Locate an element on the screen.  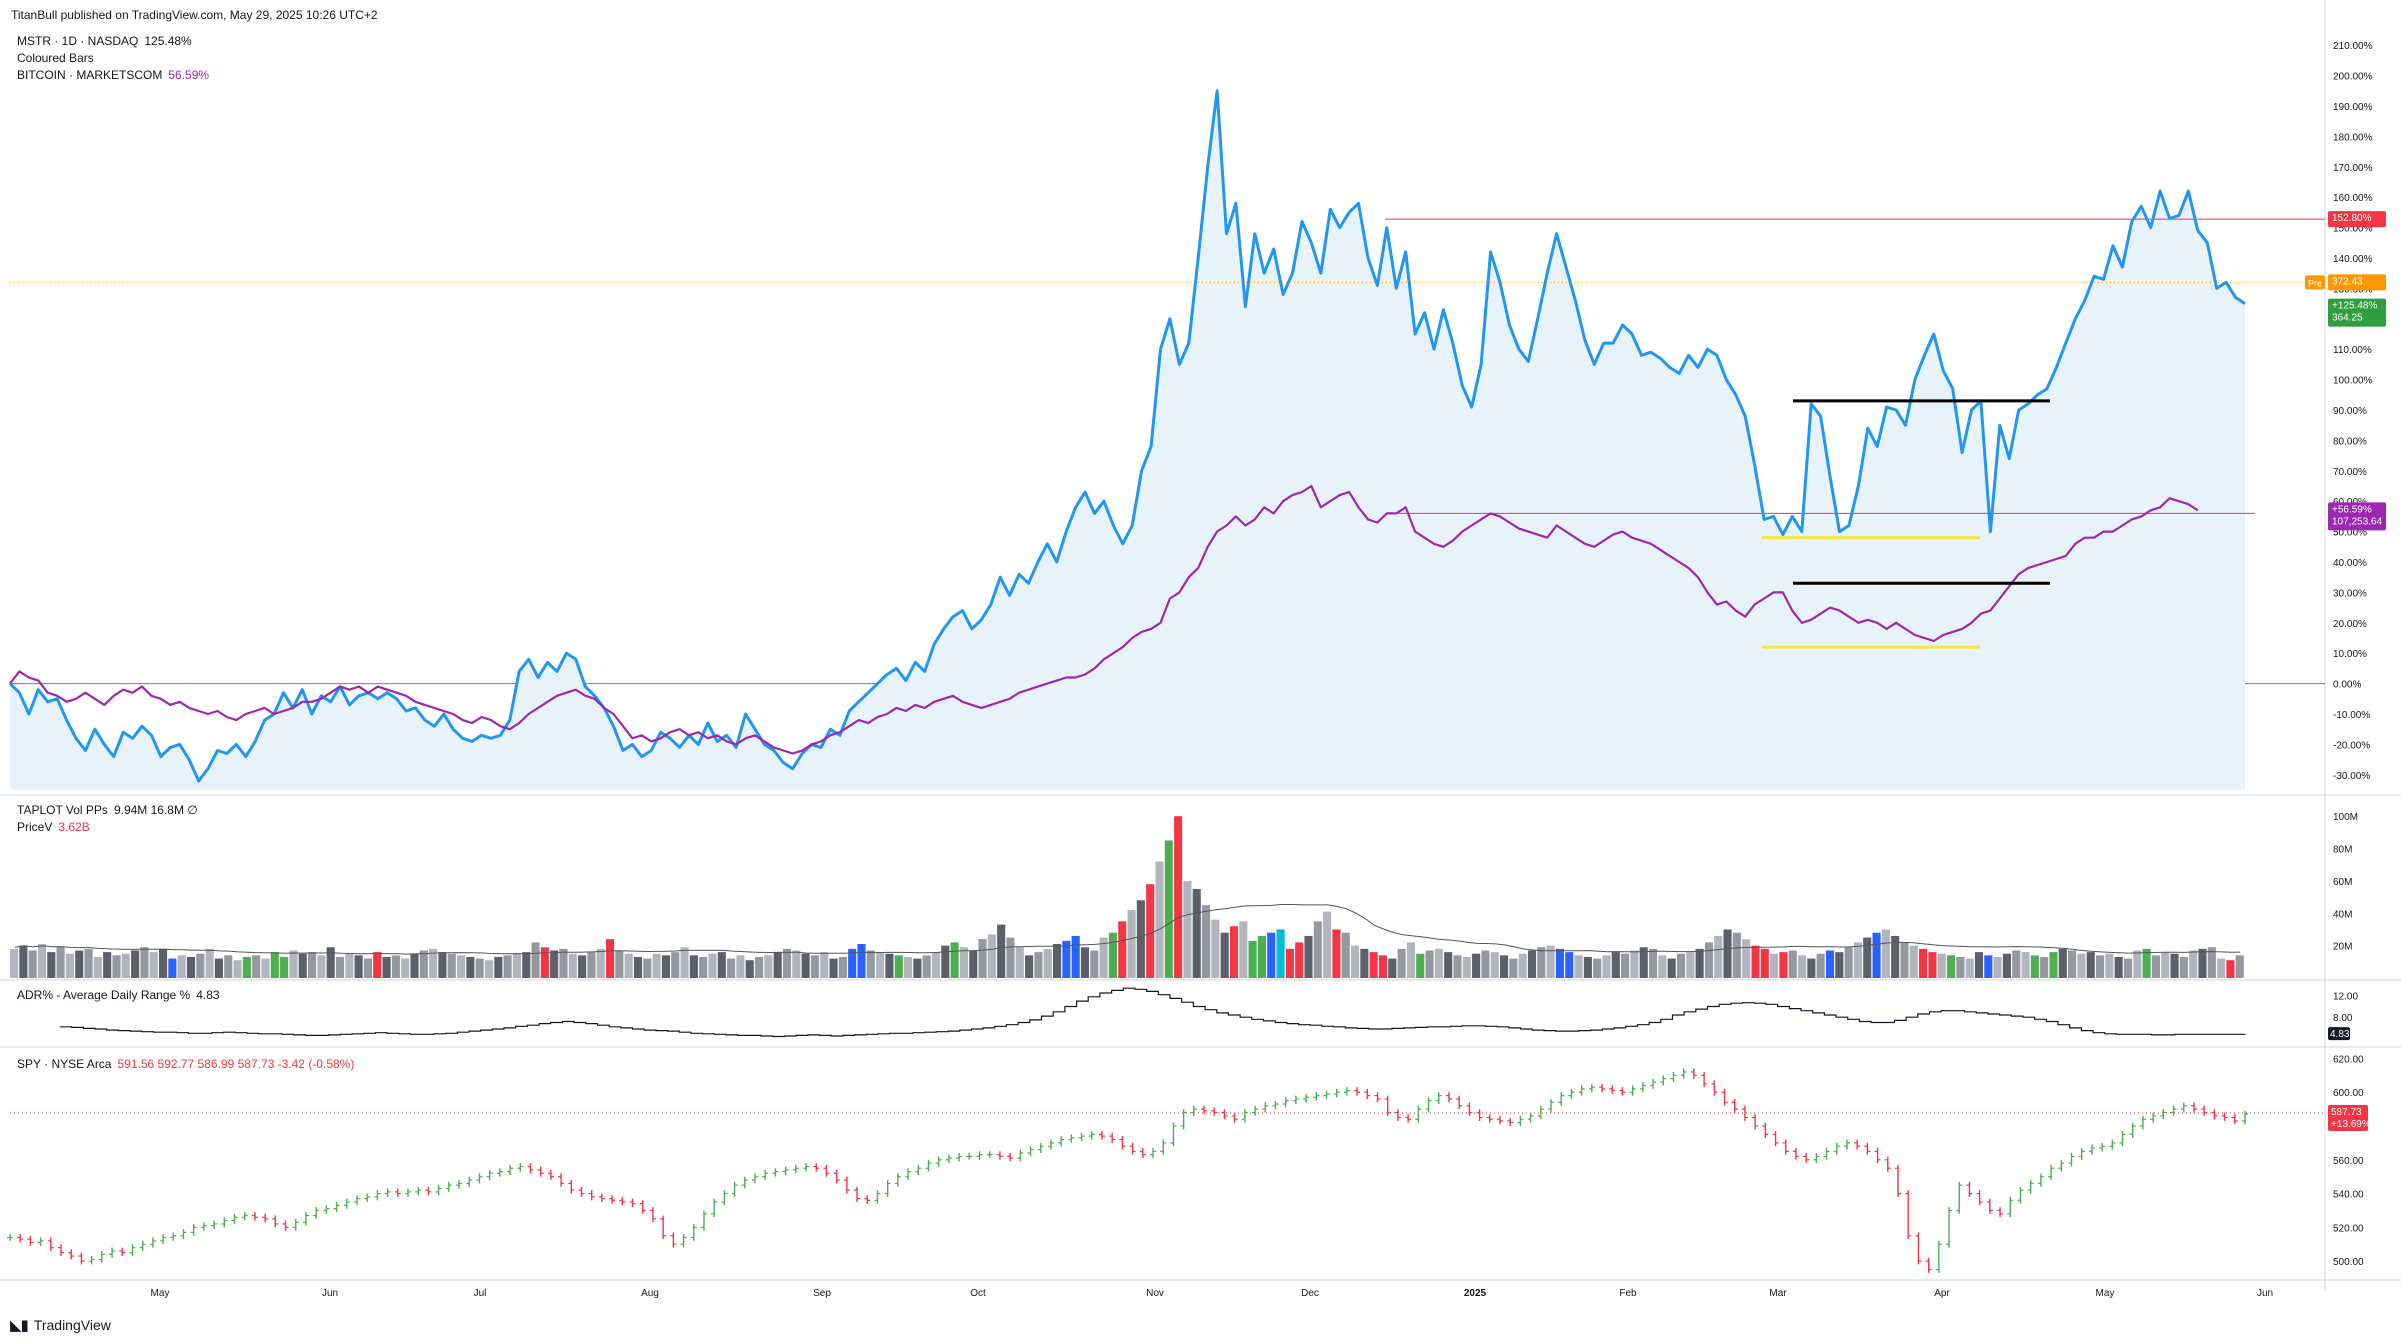
spy-title: SPY · NYSE Arca is located at coordinates (64, 1064).